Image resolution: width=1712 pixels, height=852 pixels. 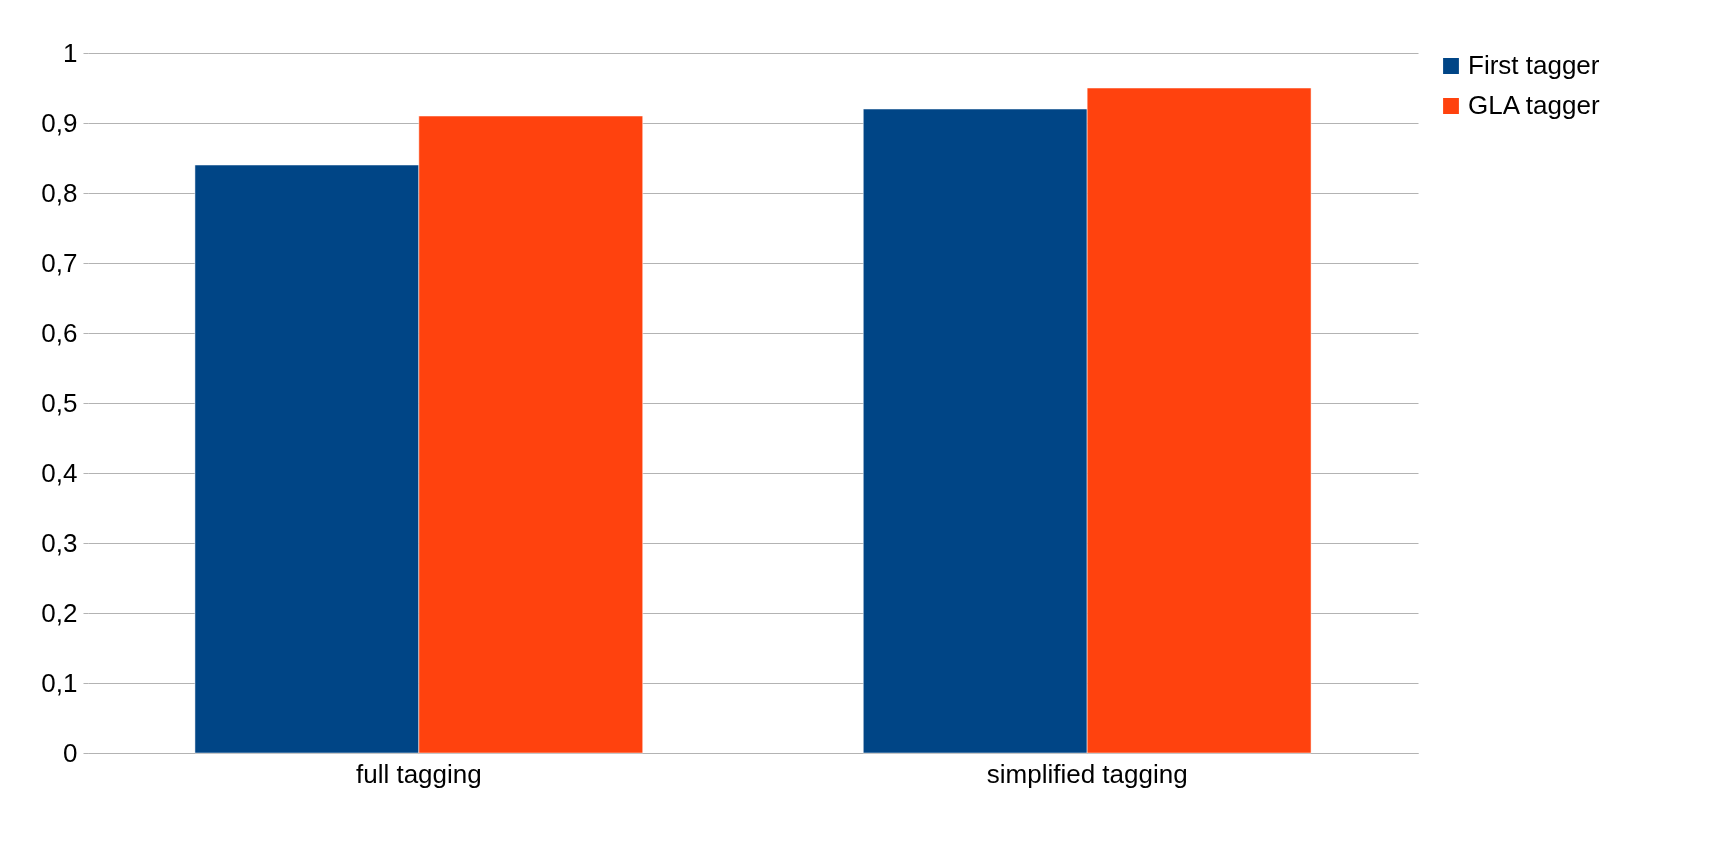 I want to click on y-tick-label: 0,9, so click(x=59, y=122).